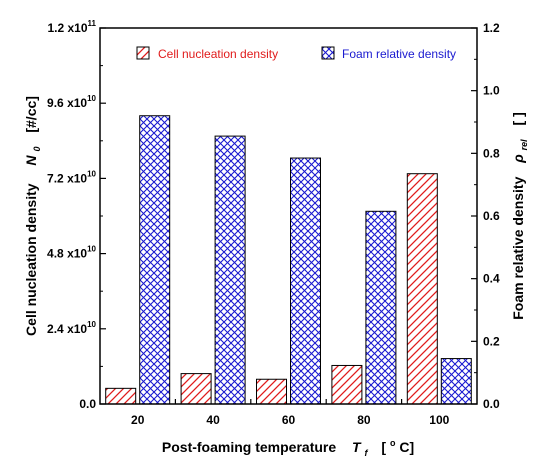 The height and width of the screenshot is (472, 550). I want to click on x-axis-unit-open: [, so click(383, 447).